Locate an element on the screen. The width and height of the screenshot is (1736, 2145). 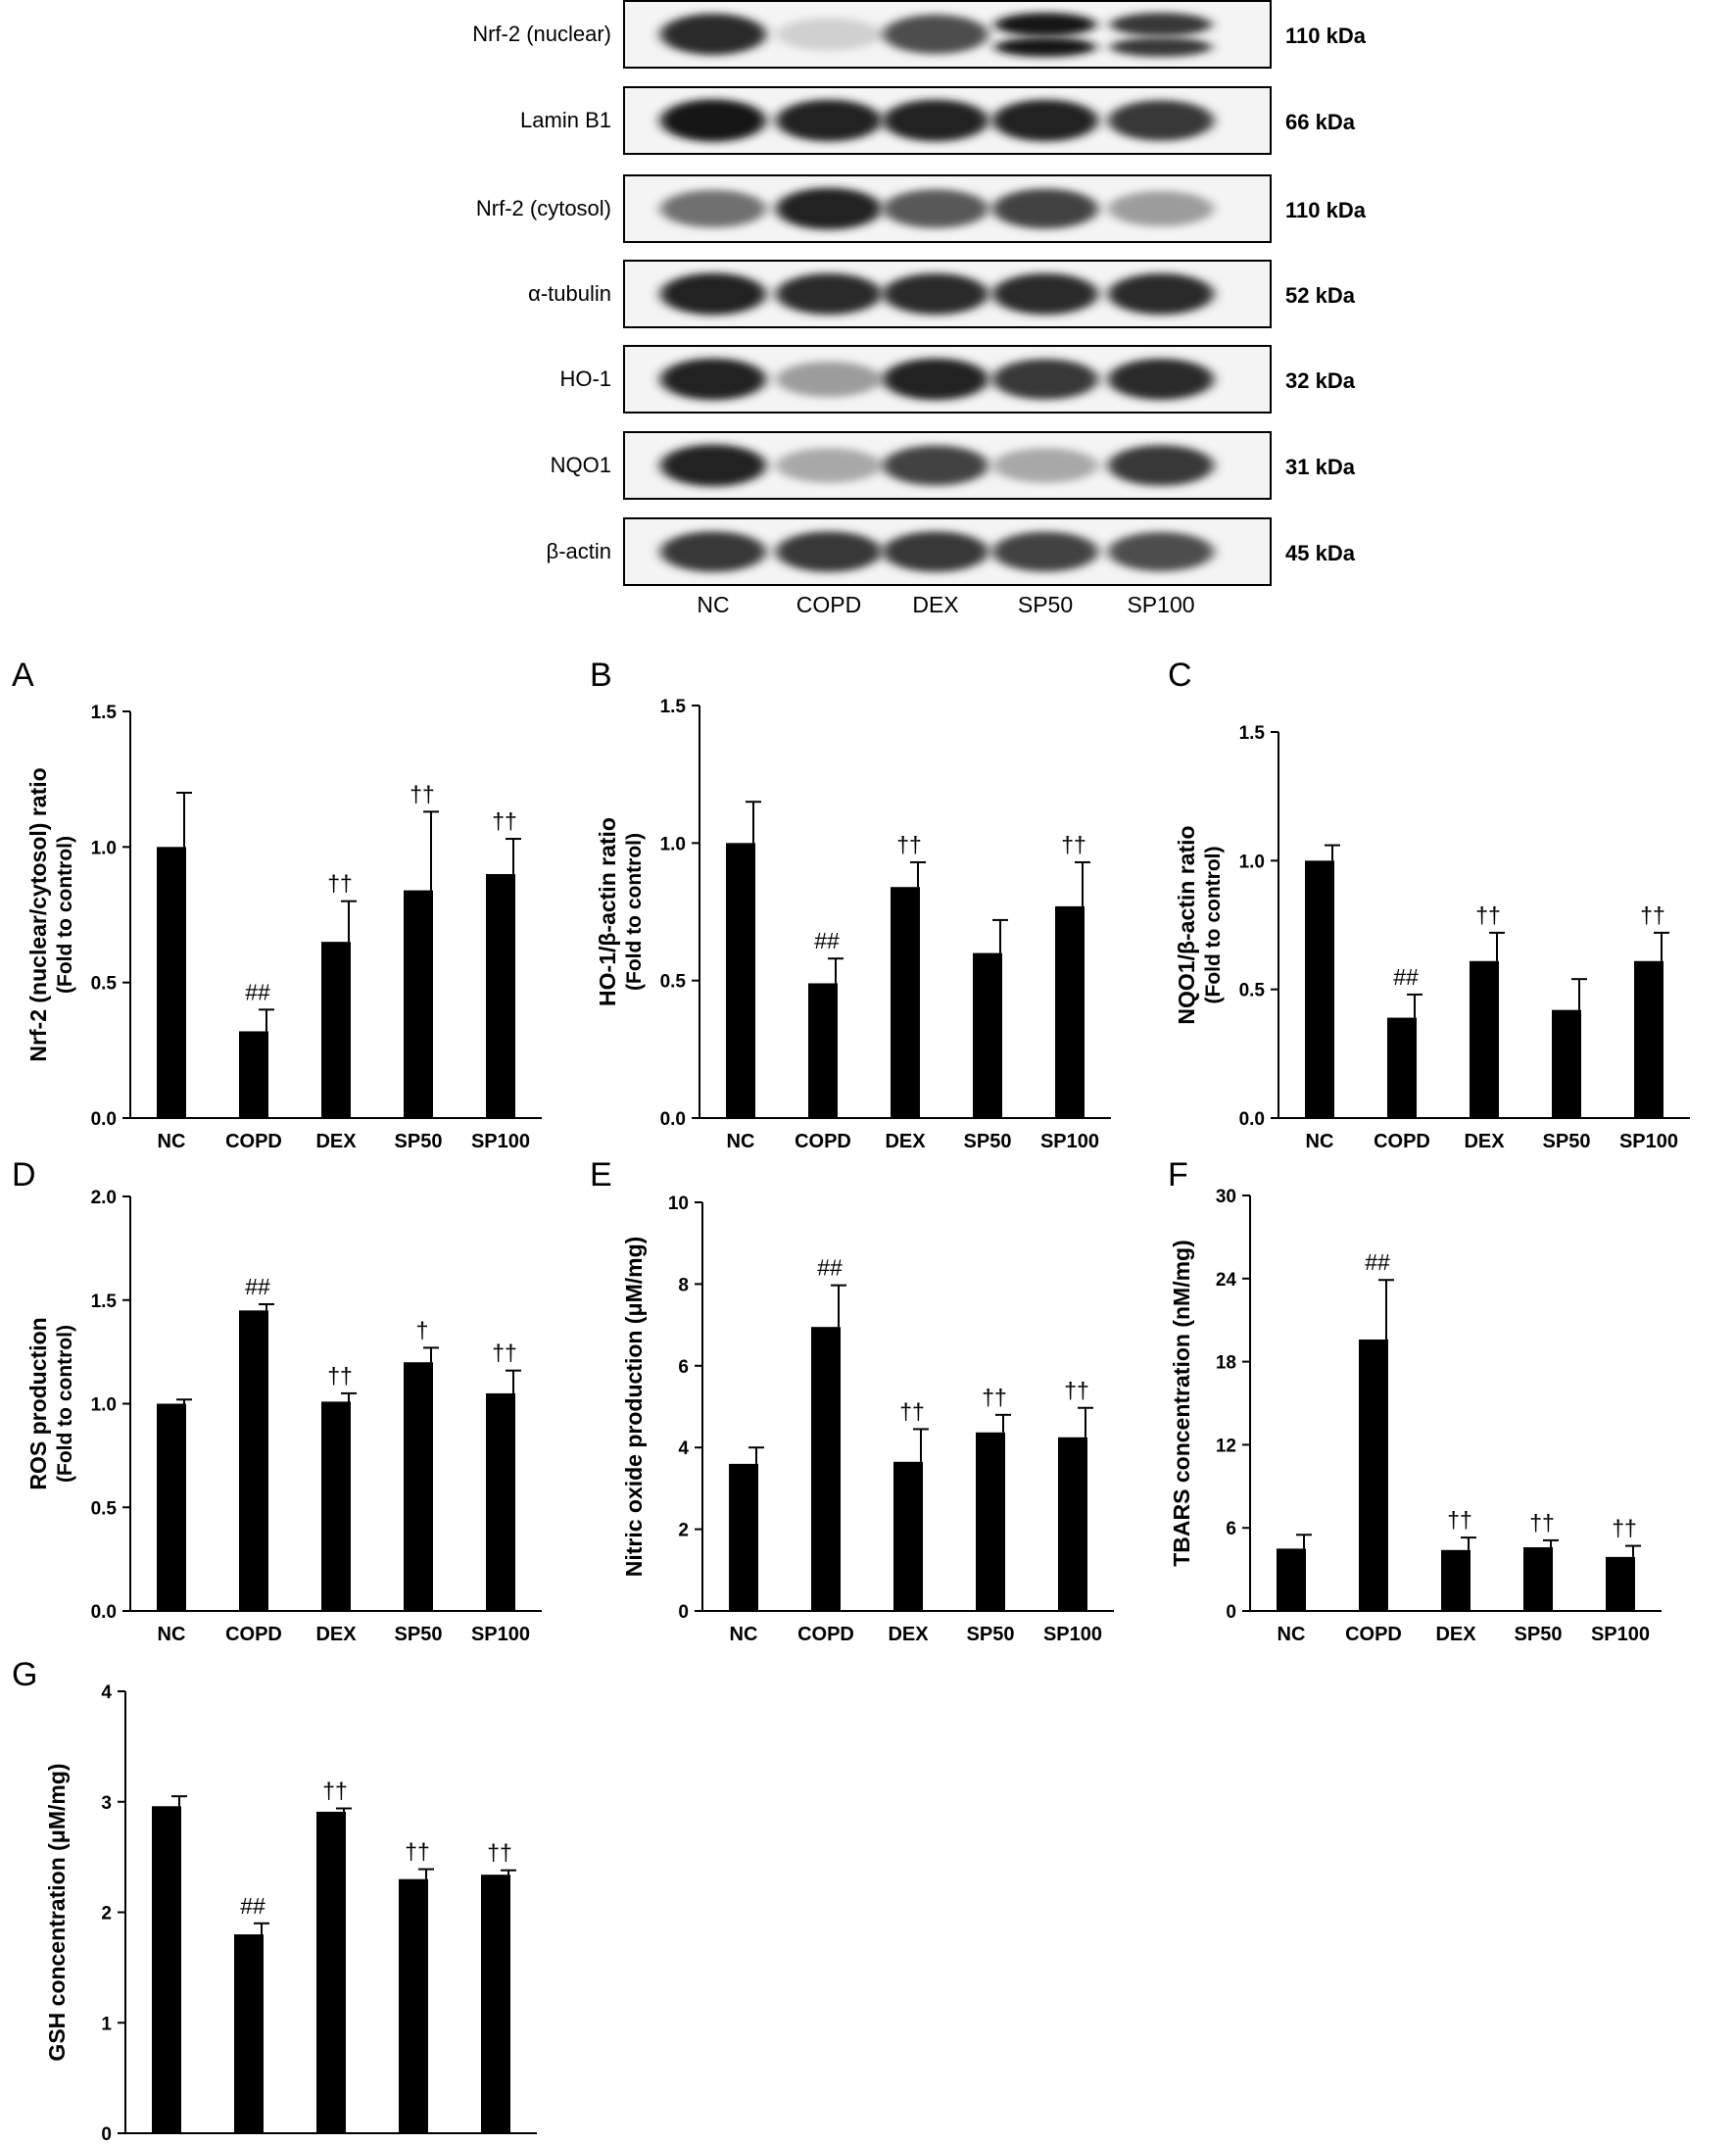
panel-letter: G is located at coordinates (25, 1674).